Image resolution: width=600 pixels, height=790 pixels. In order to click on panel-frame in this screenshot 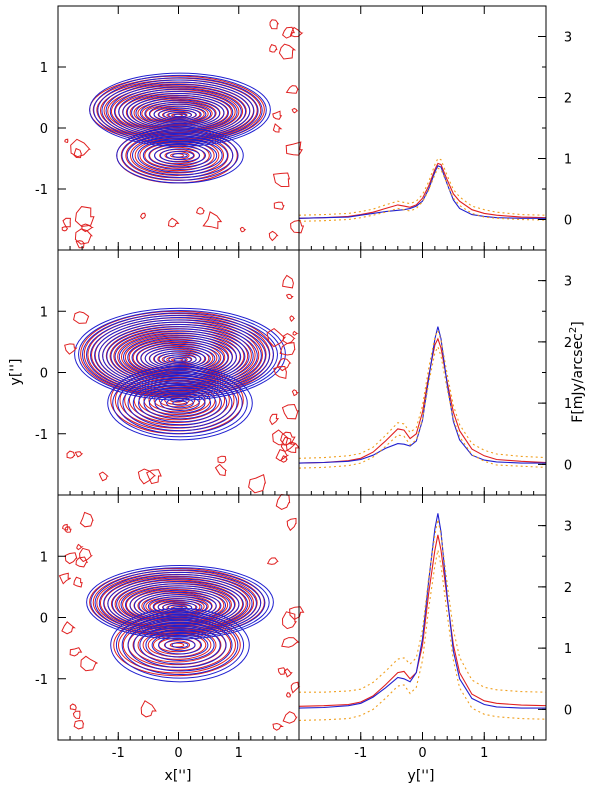, I will do `click(422, 372)`.